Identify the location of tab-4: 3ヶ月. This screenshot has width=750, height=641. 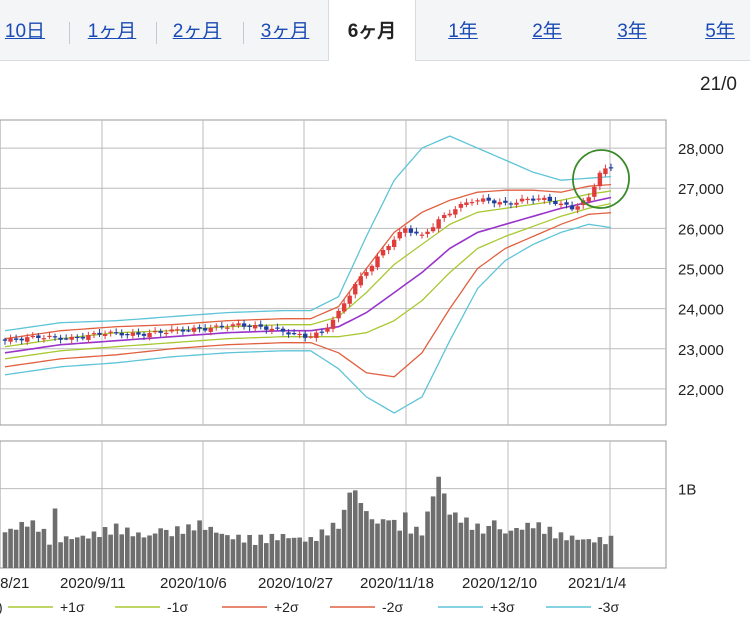
(285, 31).